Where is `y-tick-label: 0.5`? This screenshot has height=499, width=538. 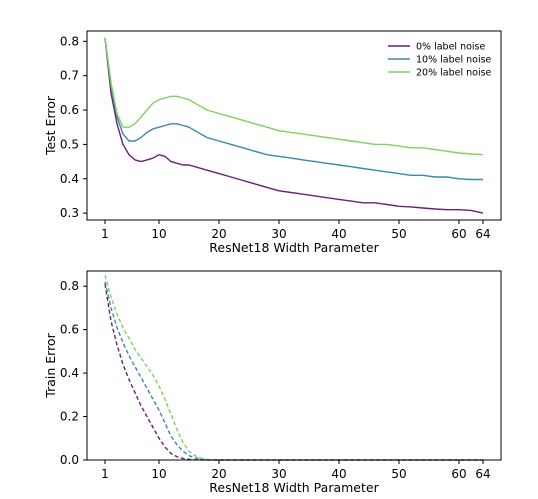 y-tick-label: 0.5 is located at coordinates (69, 144).